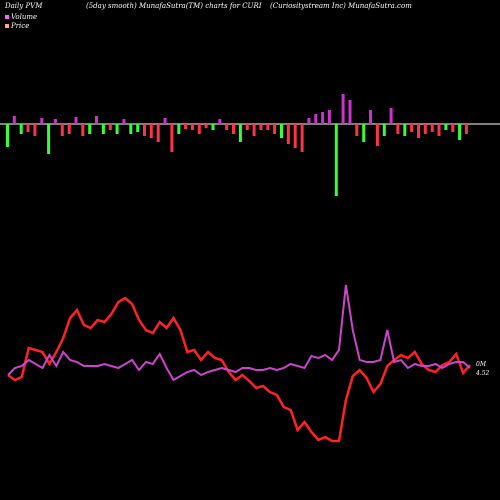  What do you see at coordinates (481, 364) in the screenshot?
I see `pvm-end-label: 0M` at bounding box center [481, 364].